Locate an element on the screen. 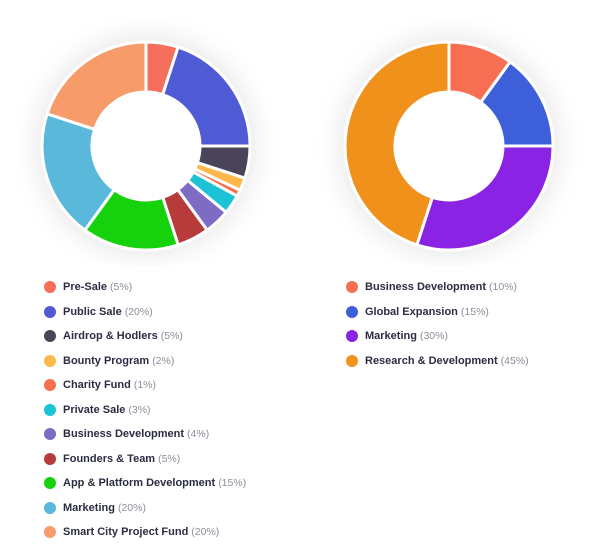  legend-label: Charity Fund is located at coordinates (97, 385).